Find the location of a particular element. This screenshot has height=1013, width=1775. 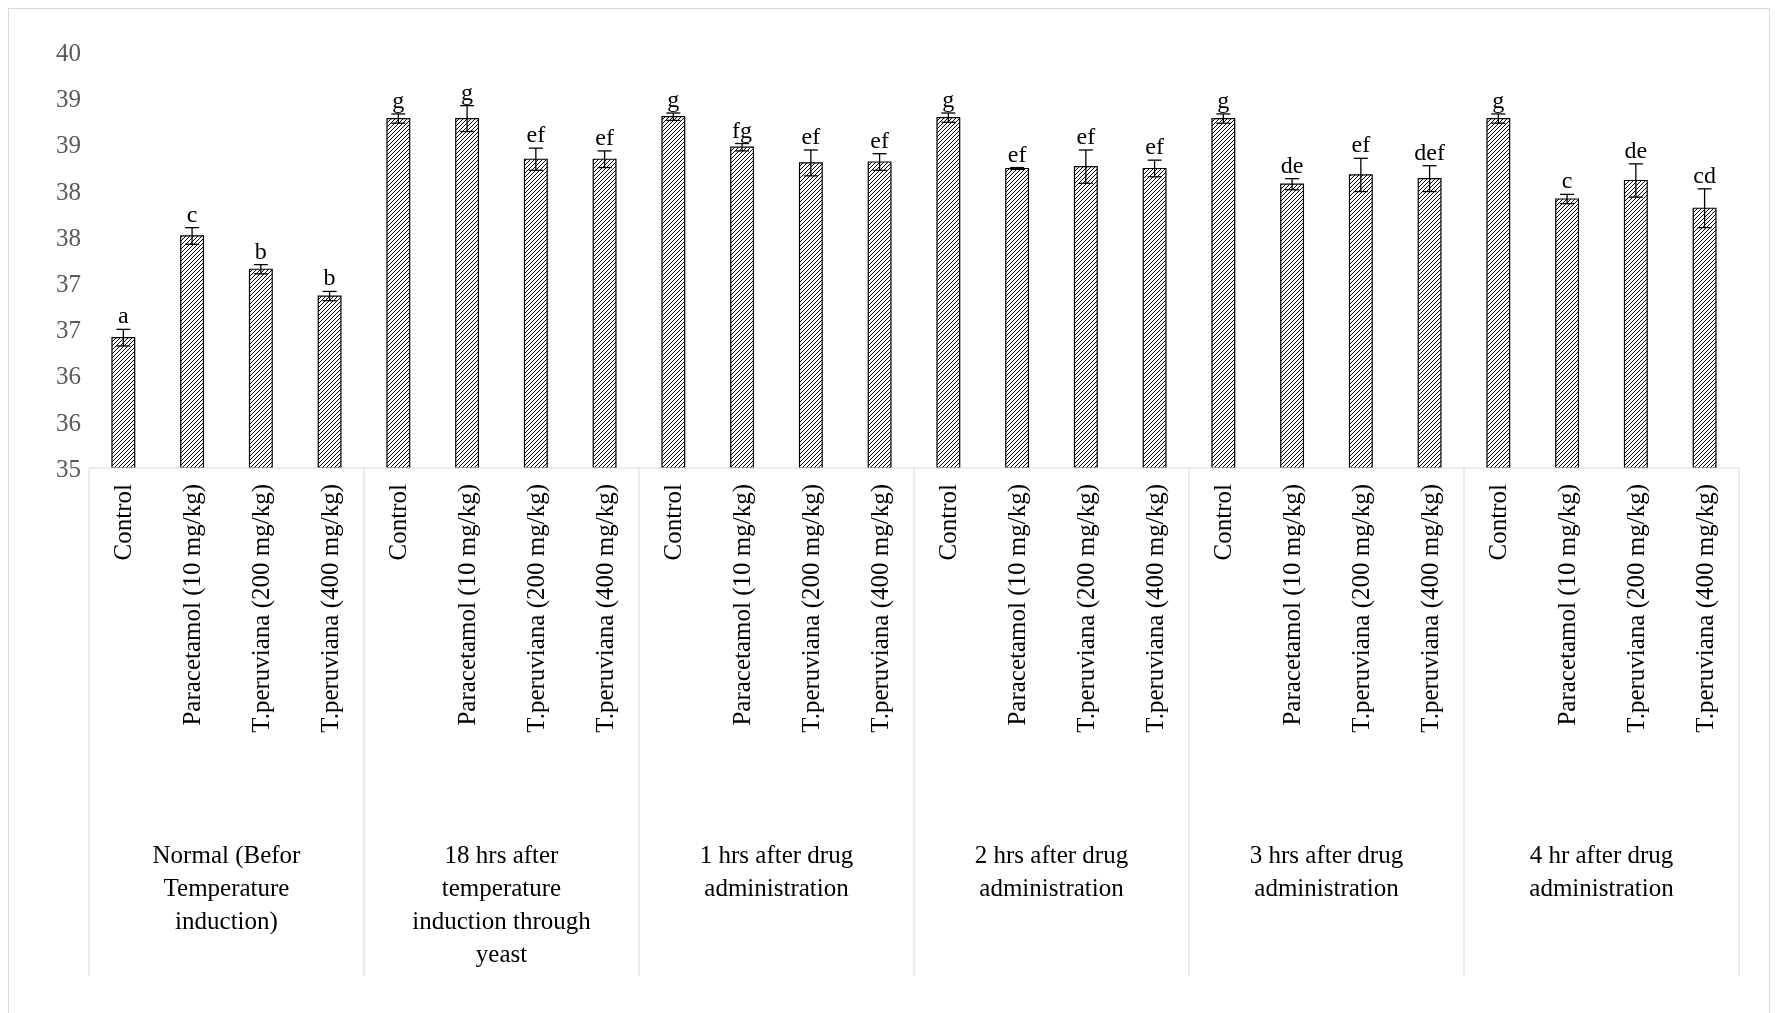

text: Normal (Befor Temperature induction) is located at coordinates (226, 888).